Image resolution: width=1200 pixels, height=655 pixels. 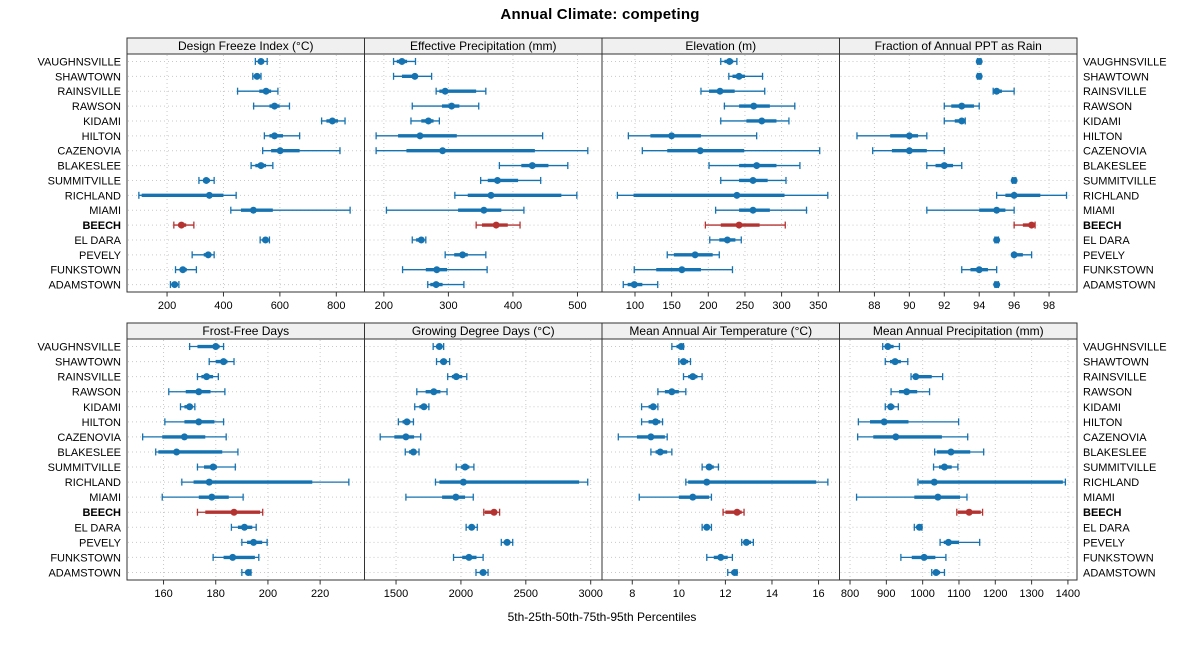 What do you see at coordinates (245, 459) in the screenshot?
I see `panel-border` at bounding box center [245, 459].